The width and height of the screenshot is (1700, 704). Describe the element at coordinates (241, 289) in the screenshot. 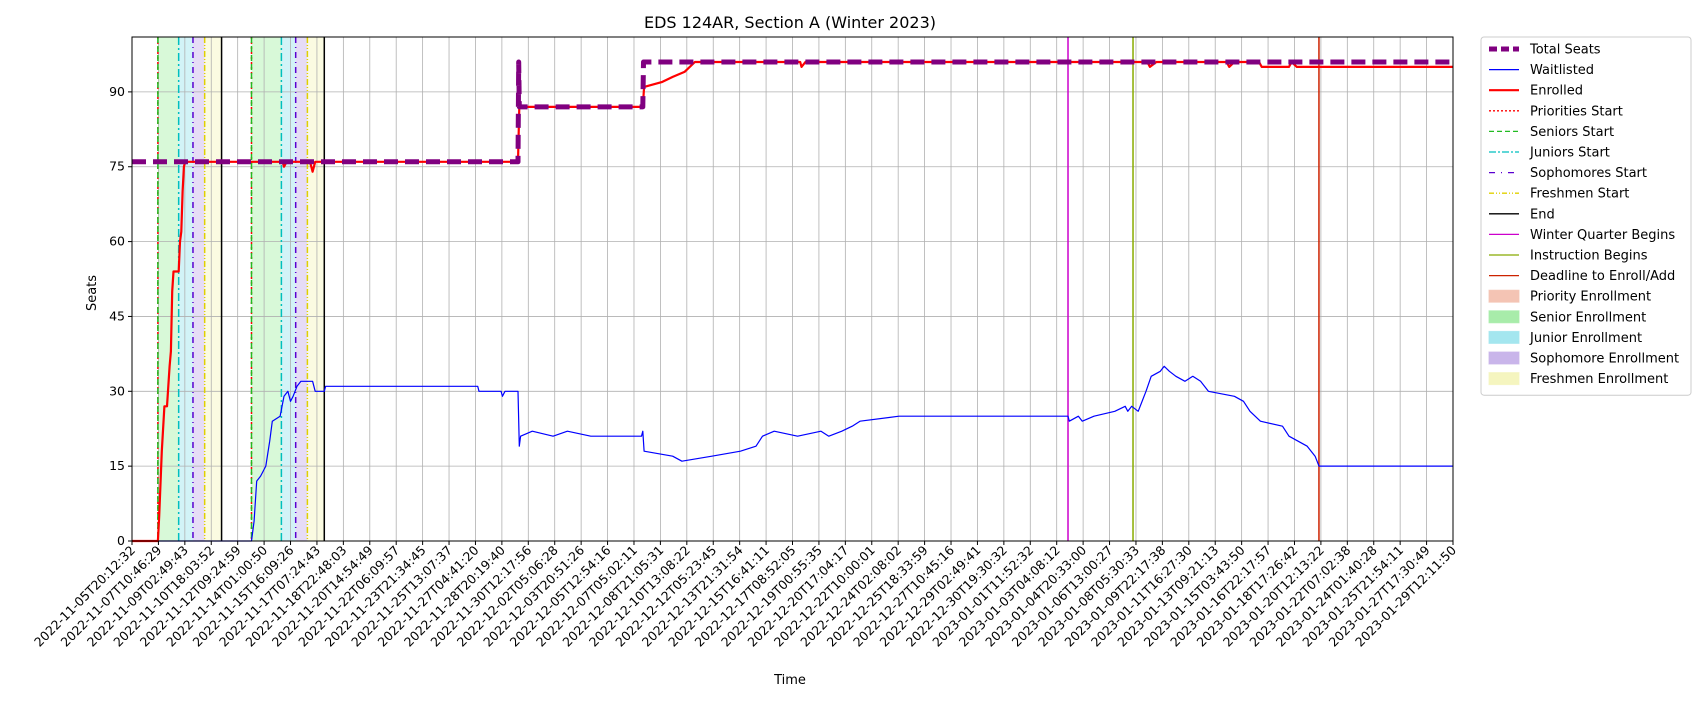

I see `enrollment-bands` at that location.